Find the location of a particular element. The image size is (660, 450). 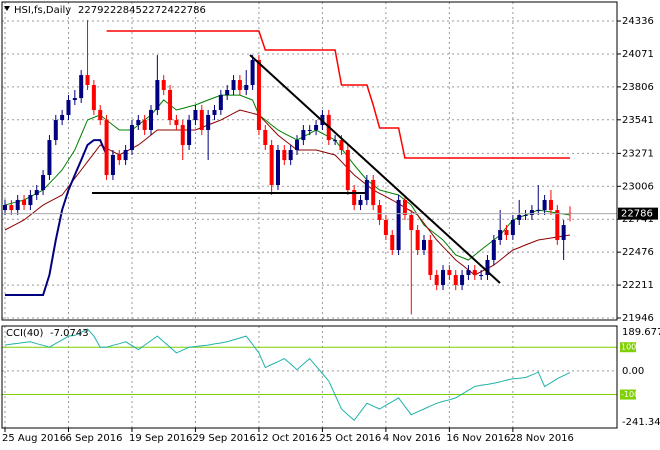

x-tick-label: 29 Sep 2016 is located at coordinates (223, 438).